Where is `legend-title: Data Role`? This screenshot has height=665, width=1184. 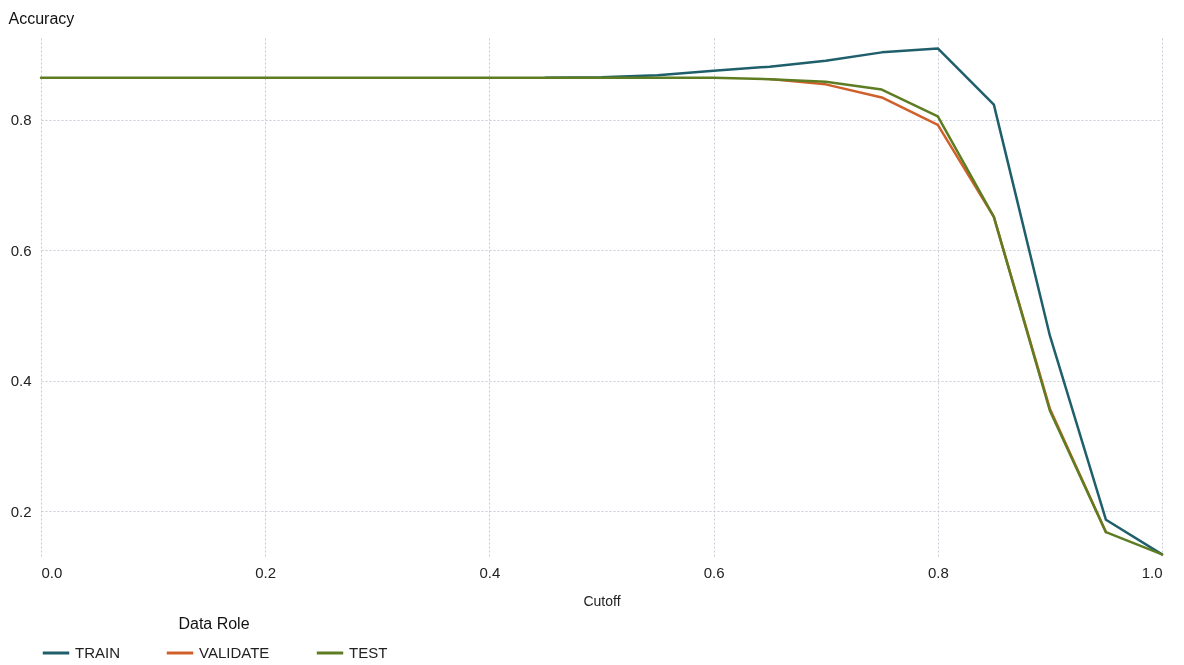 legend-title: Data Role is located at coordinates (214, 623).